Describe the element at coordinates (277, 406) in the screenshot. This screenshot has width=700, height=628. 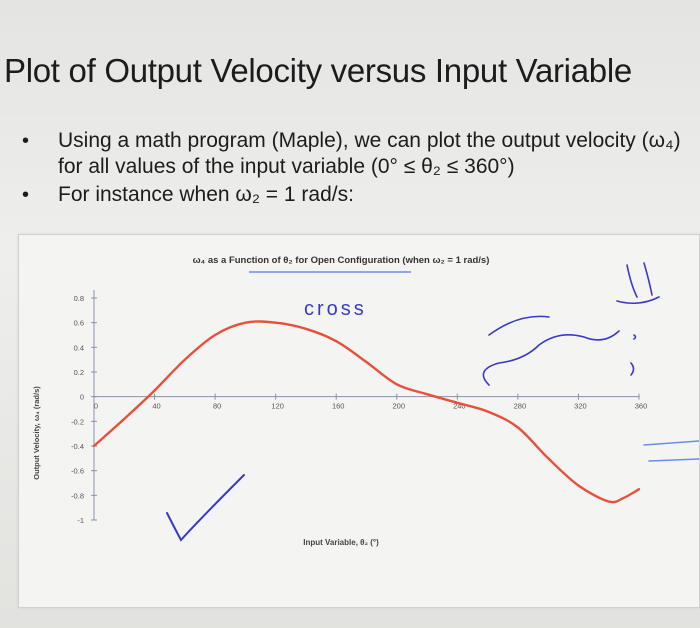
I see `x-tick-label: 120` at that location.